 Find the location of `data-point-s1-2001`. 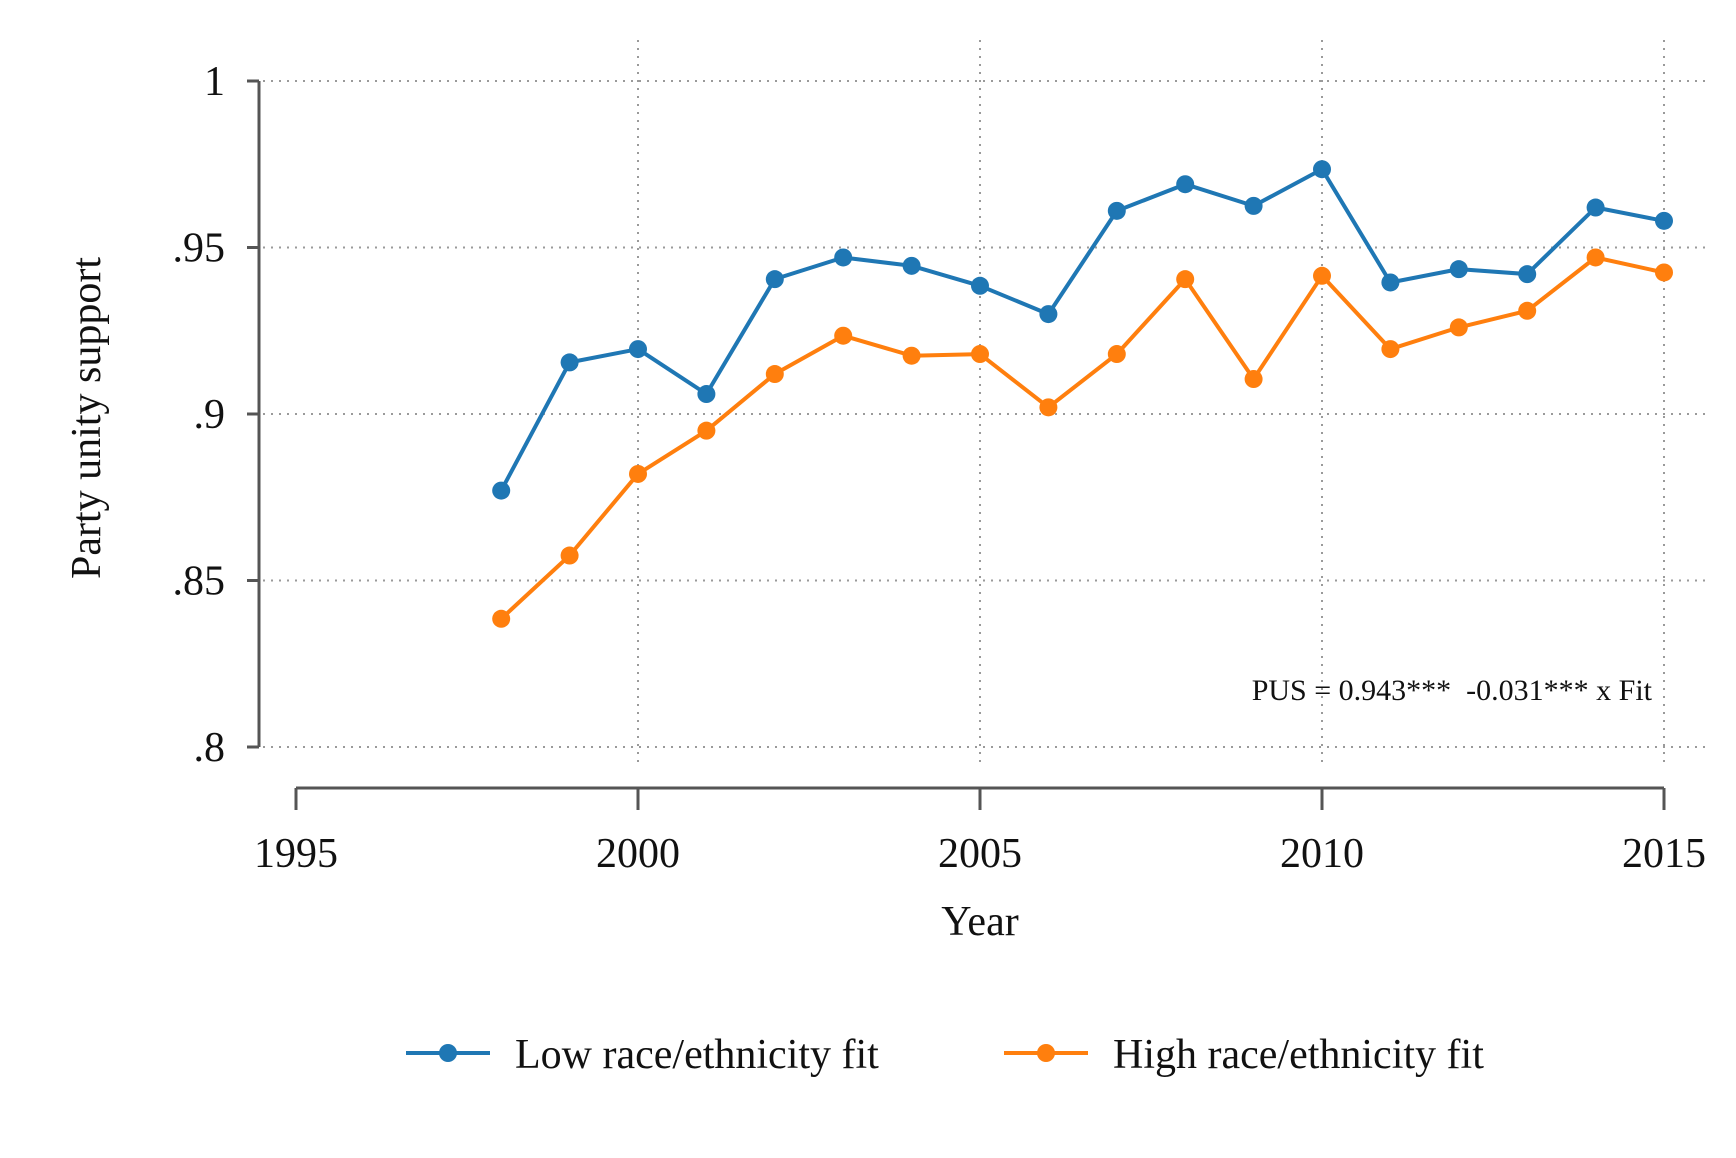

data-point-s1-2001 is located at coordinates (706, 430).